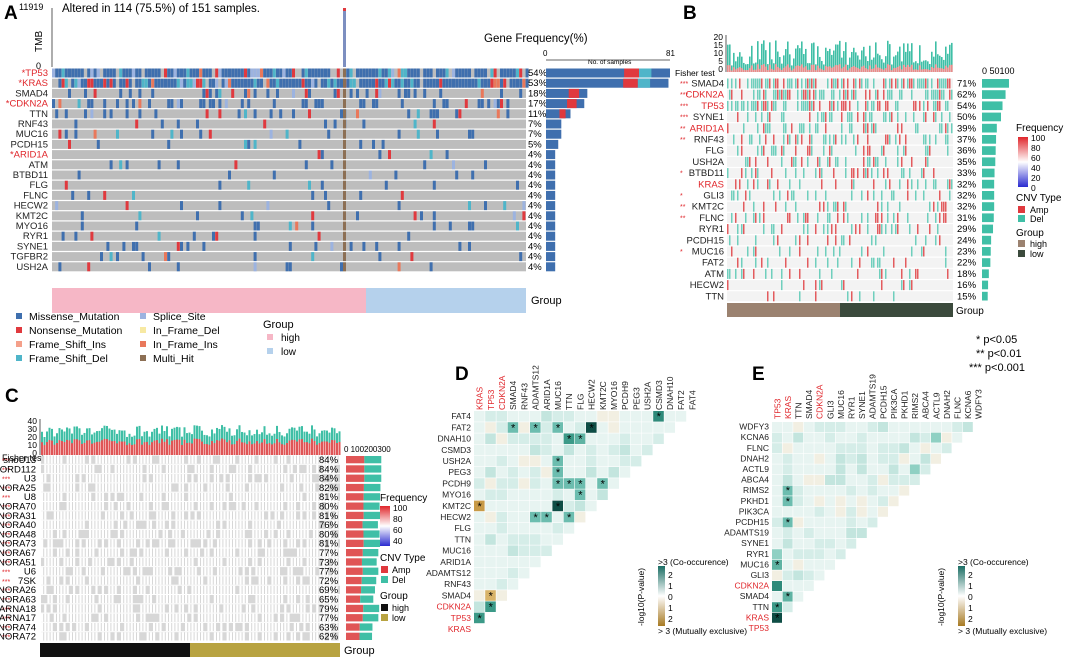 Image resolution: width=1065 pixels, height=659 pixels. What do you see at coordinates (32, 134) in the screenshot?
I see `gene-label: MUC16` at bounding box center [32, 134].